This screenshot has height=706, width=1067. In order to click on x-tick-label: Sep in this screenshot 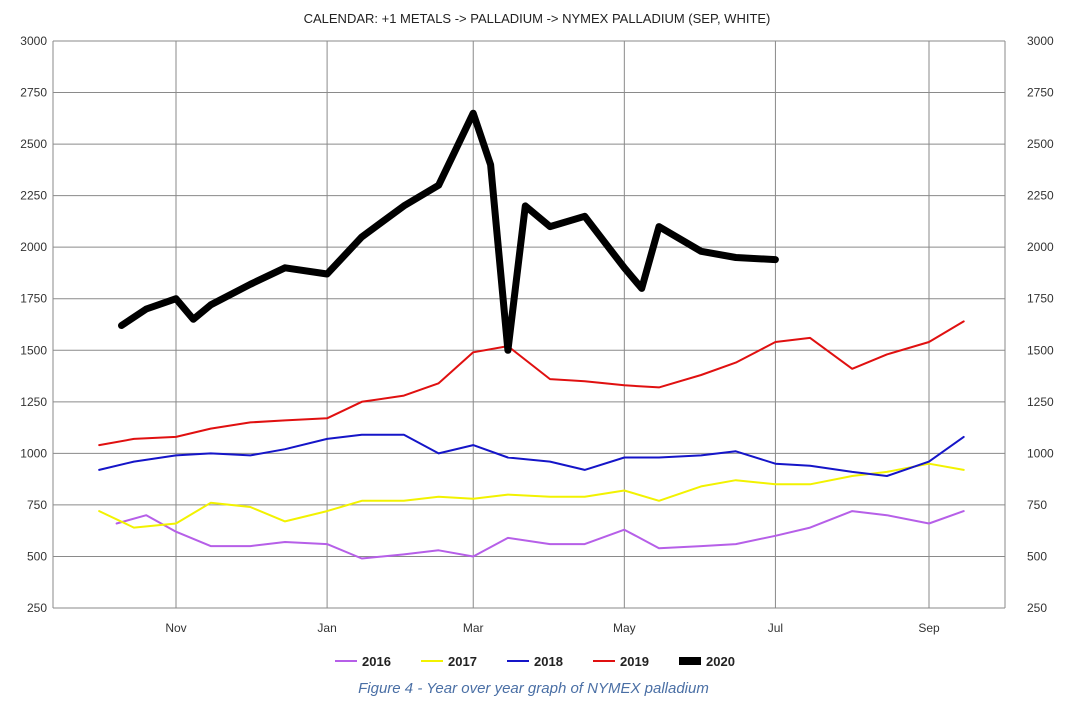, I will do `click(929, 628)`.